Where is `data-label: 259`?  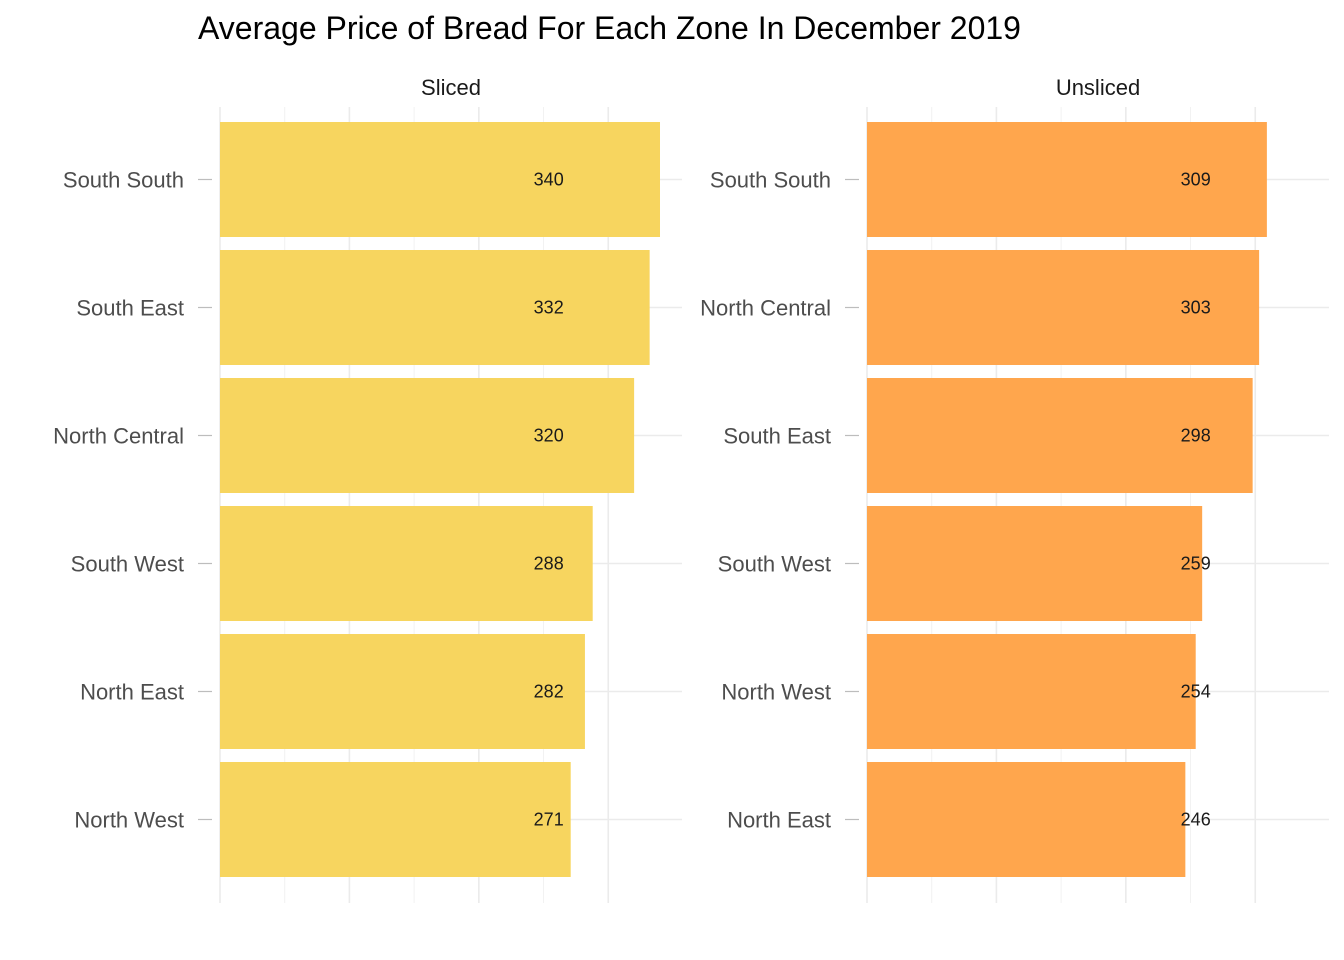
data-label: 259 is located at coordinates (1196, 564).